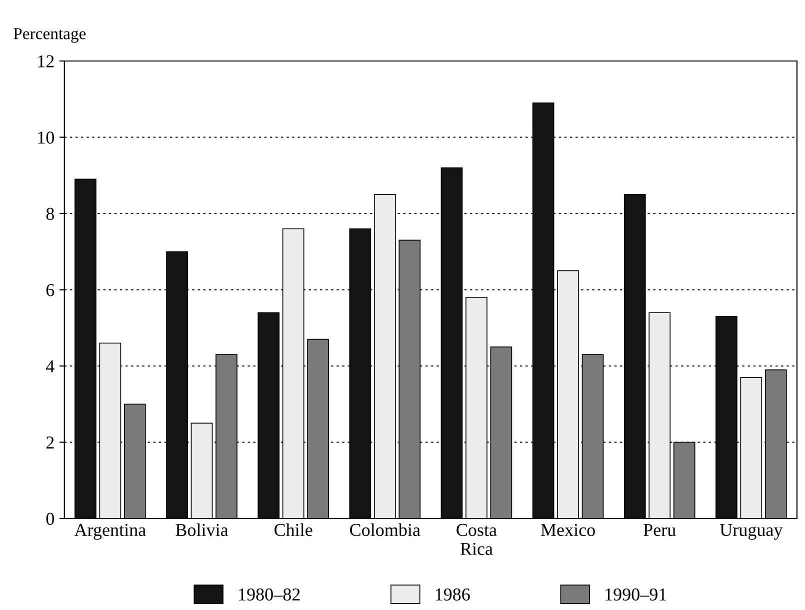 The image size is (805, 610). Describe the element at coordinates (636, 594) in the screenshot. I see `legend-label: 1990–91` at that location.